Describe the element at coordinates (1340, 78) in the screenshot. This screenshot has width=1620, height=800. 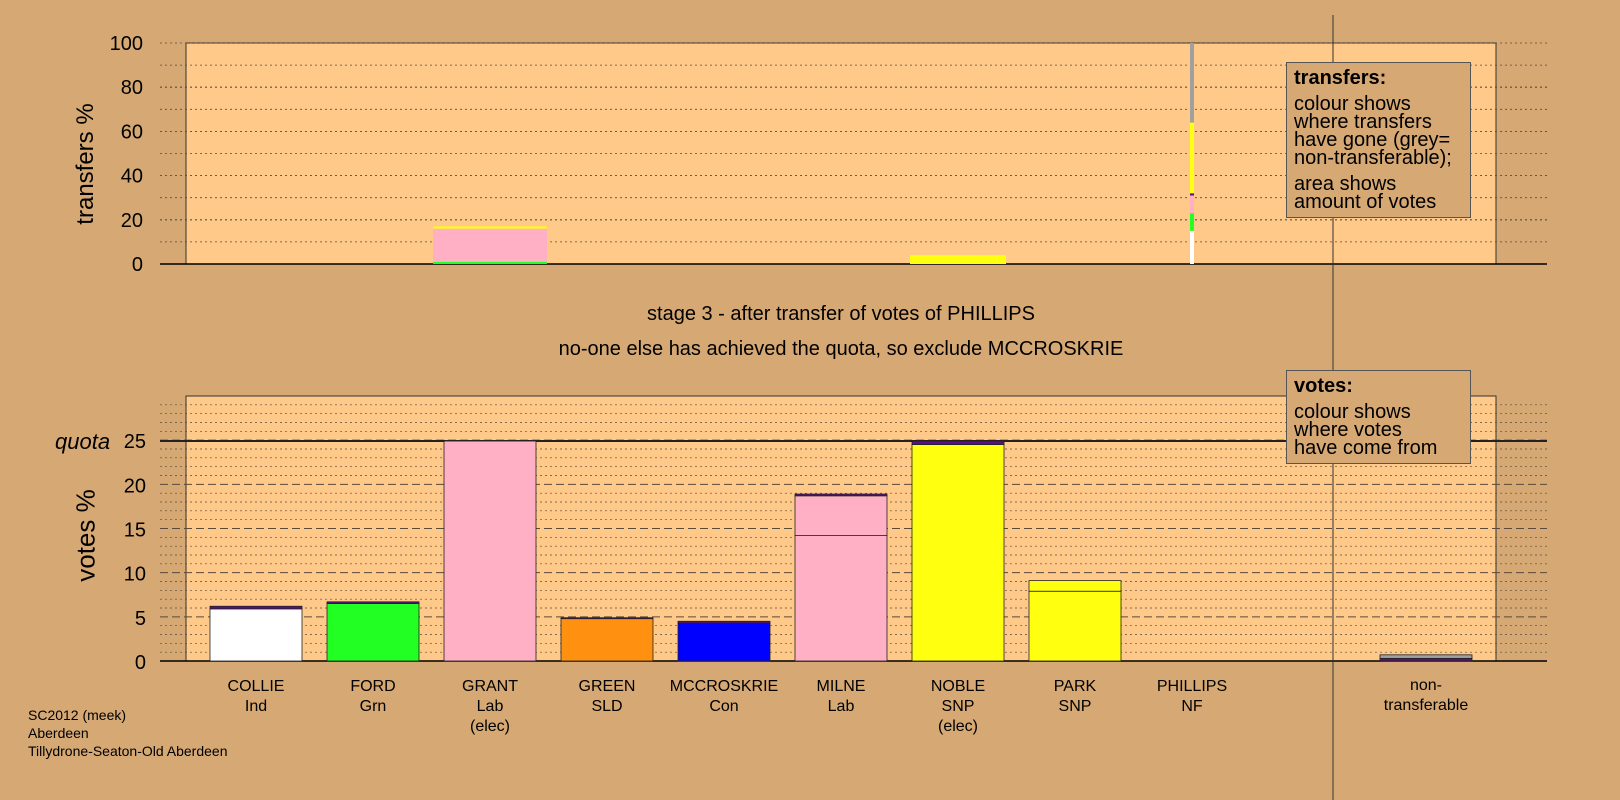
I see `transfers-legend-title: transfers:` at that location.